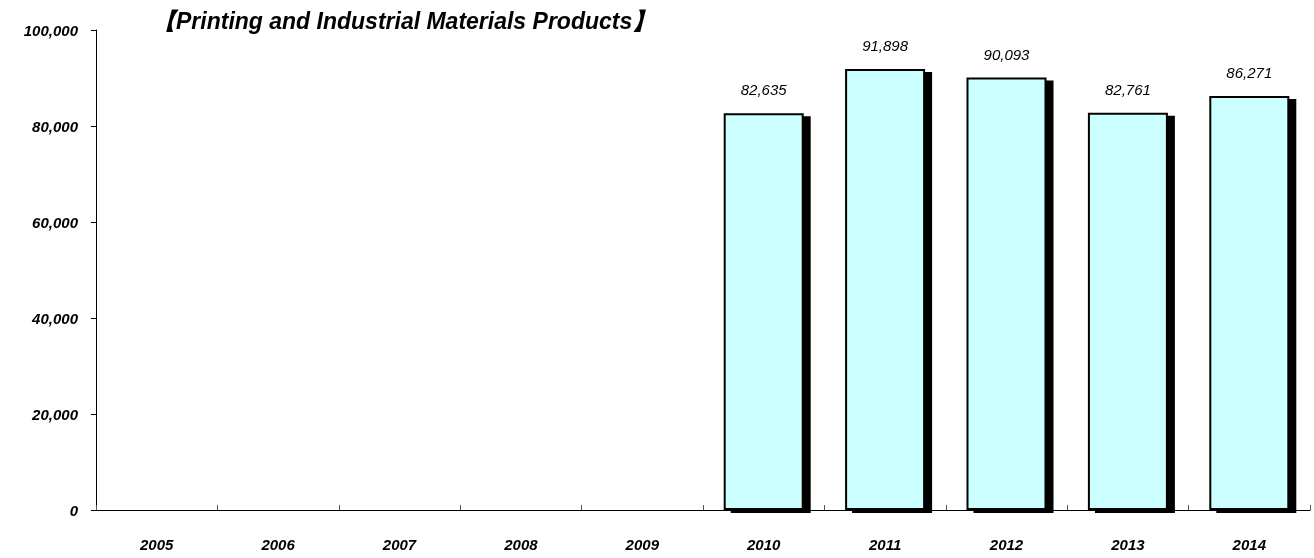 The height and width of the screenshot is (558, 1314). Describe the element at coordinates (1006, 544) in the screenshot. I see `x-tick-label: 2012` at that location.